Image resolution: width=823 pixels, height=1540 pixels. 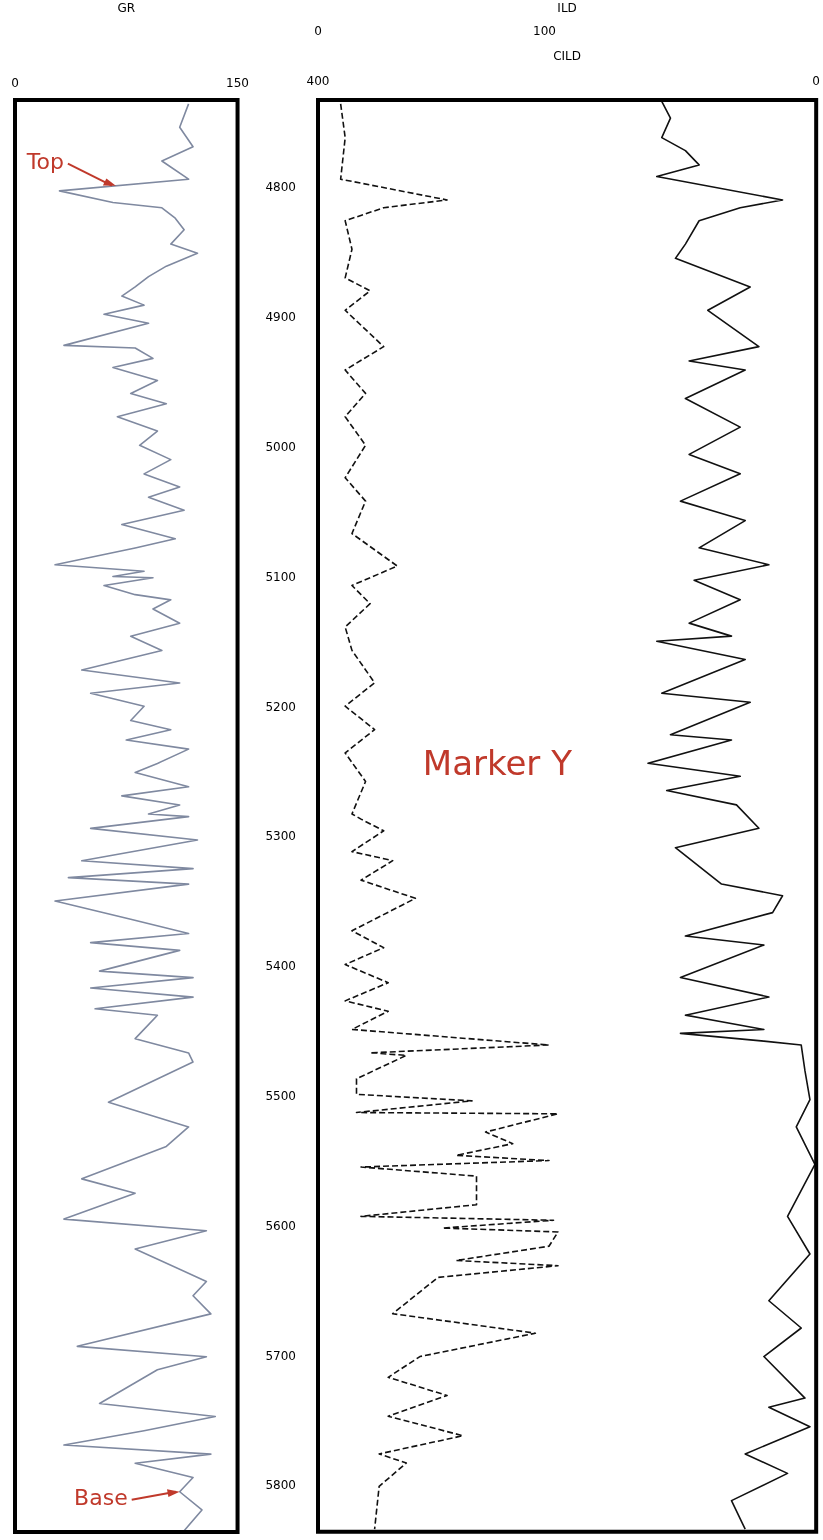 What do you see at coordinates (280, 317) in the screenshot?
I see `y-tick-label: 4900` at bounding box center [280, 317].